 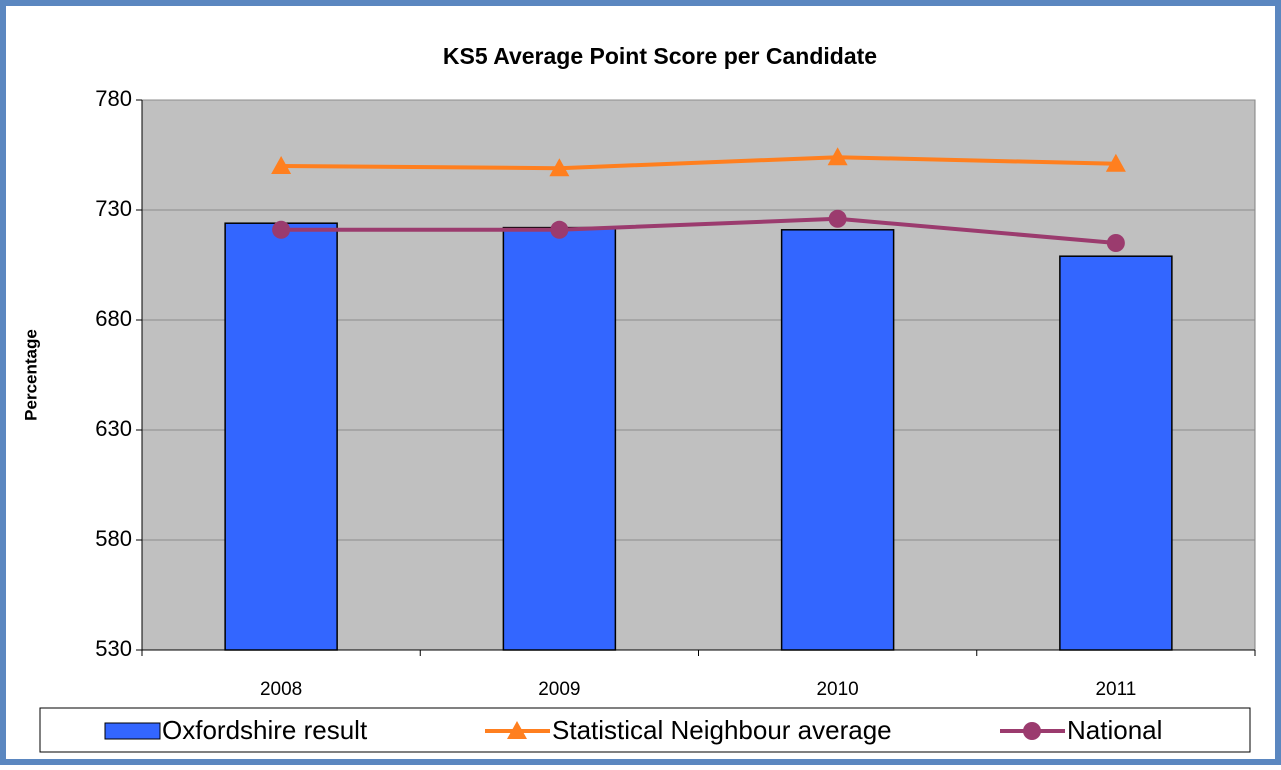 I want to click on legend-label: Statistical Neighbour average, so click(x=722, y=730).